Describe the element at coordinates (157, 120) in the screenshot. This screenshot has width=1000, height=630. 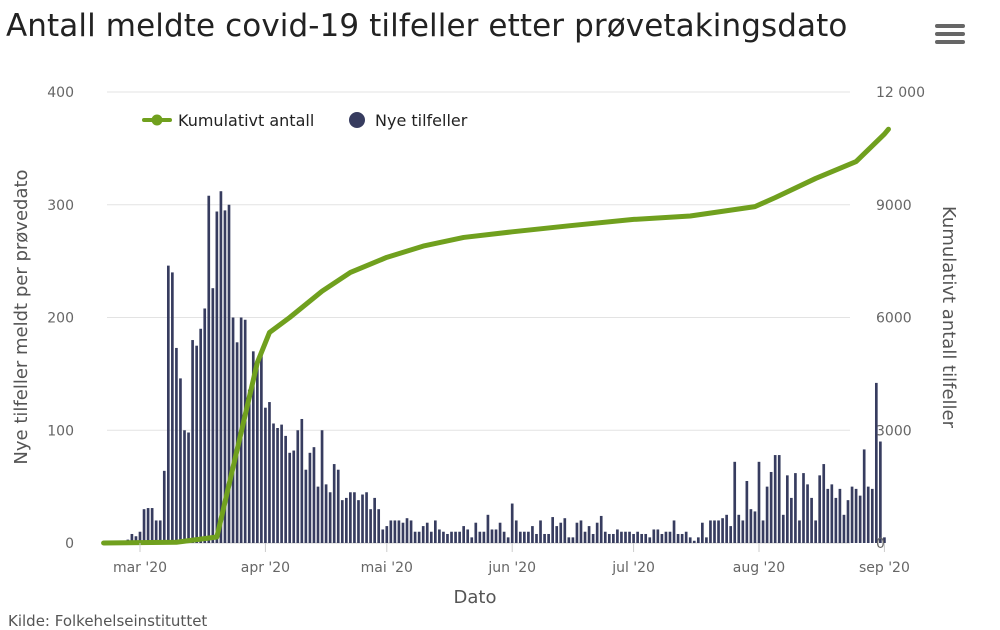
I see `legend-line-marker` at that location.